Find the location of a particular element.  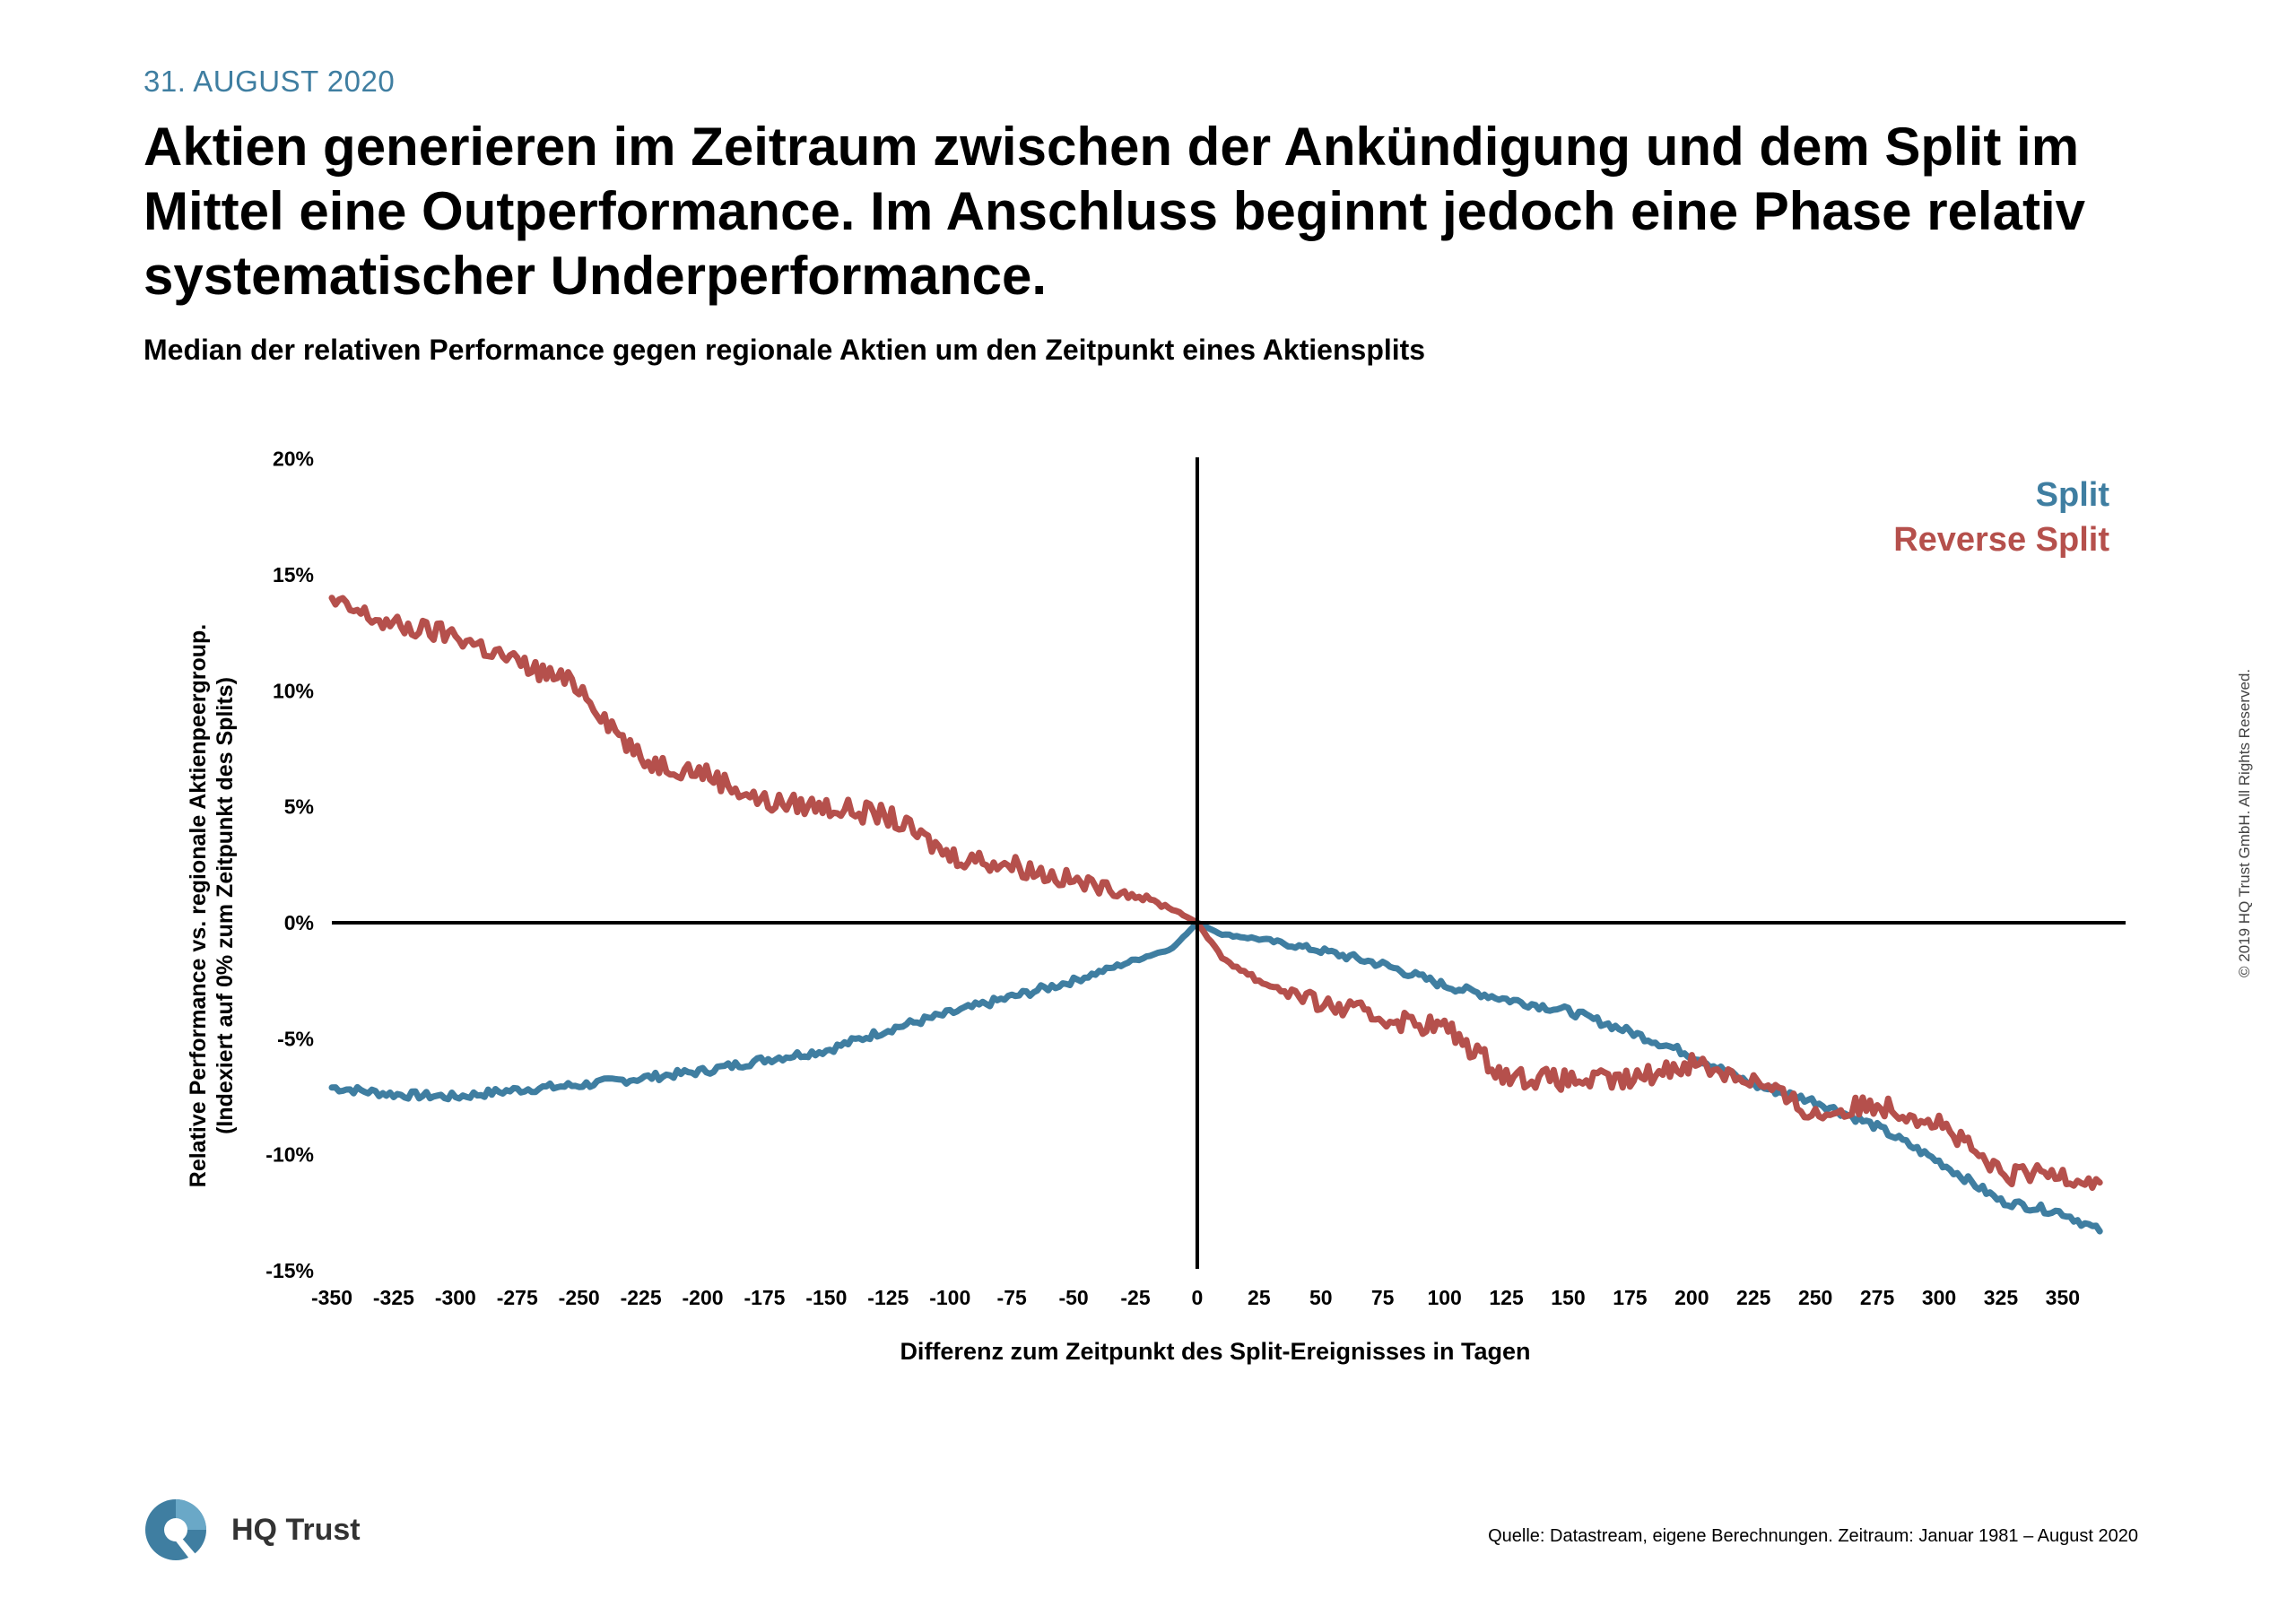

x-tick-label: 275 is located at coordinates (1877, 1297).